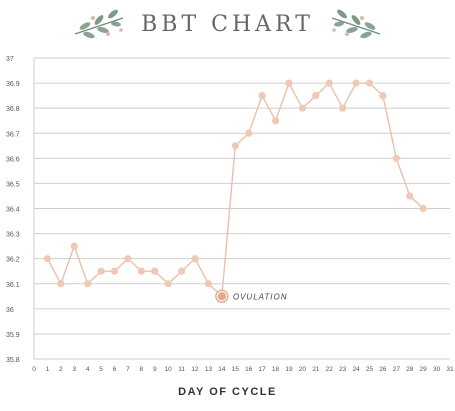  What do you see at coordinates (88, 369) in the screenshot?
I see `x-tick-label: 4` at bounding box center [88, 369].